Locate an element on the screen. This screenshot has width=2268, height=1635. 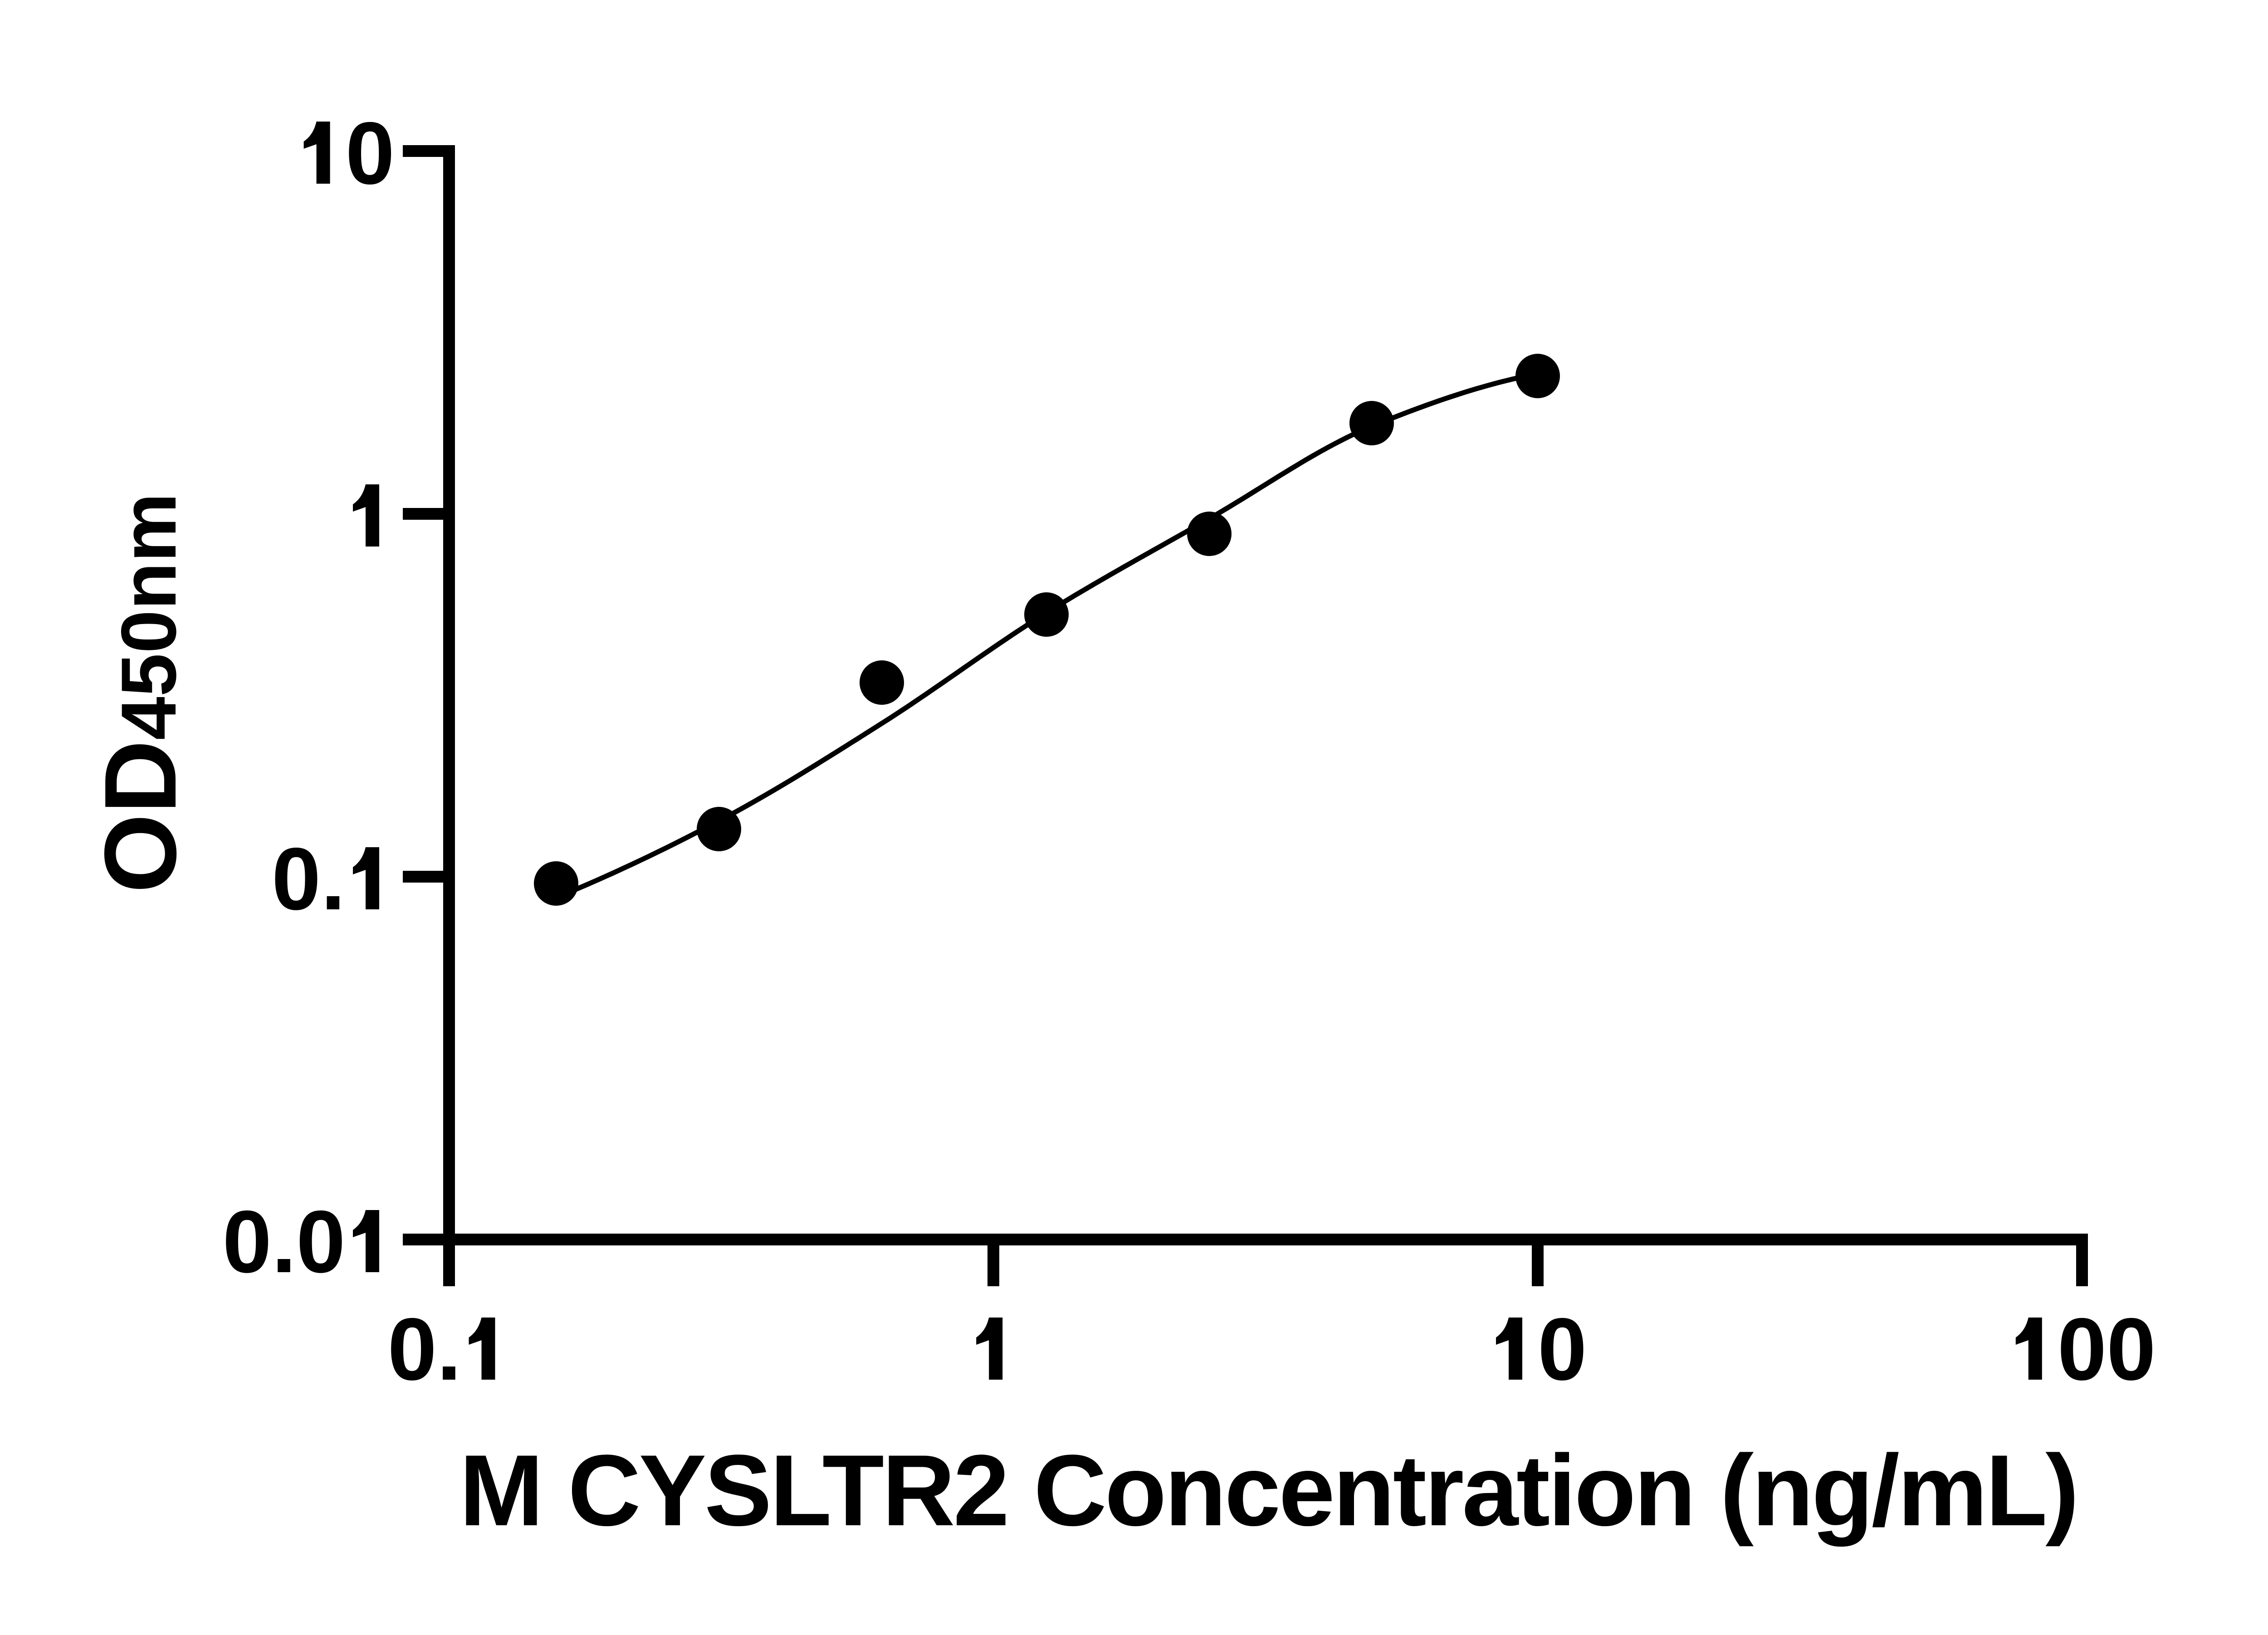
svg-text: 00 is located at coordinates (2107, 1349).